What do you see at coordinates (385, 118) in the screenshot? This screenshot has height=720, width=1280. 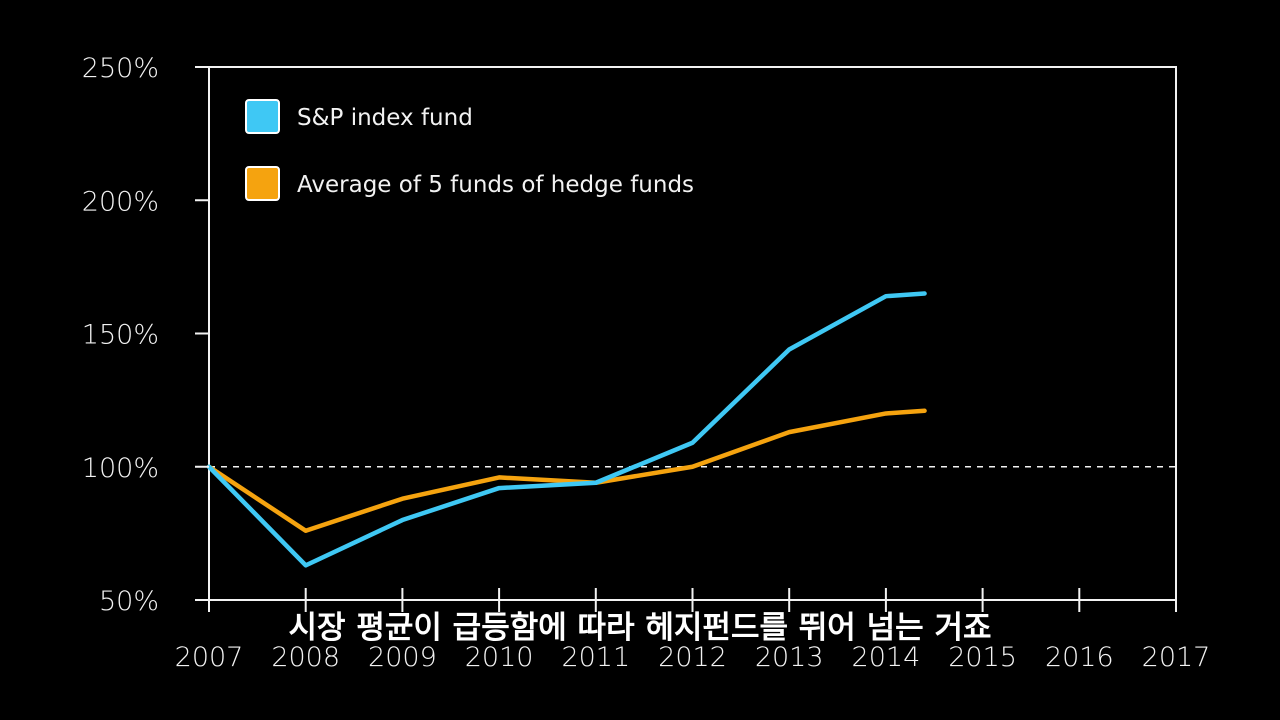 I see `legend-label: S&P index fund` at bounding box center [385, 118].